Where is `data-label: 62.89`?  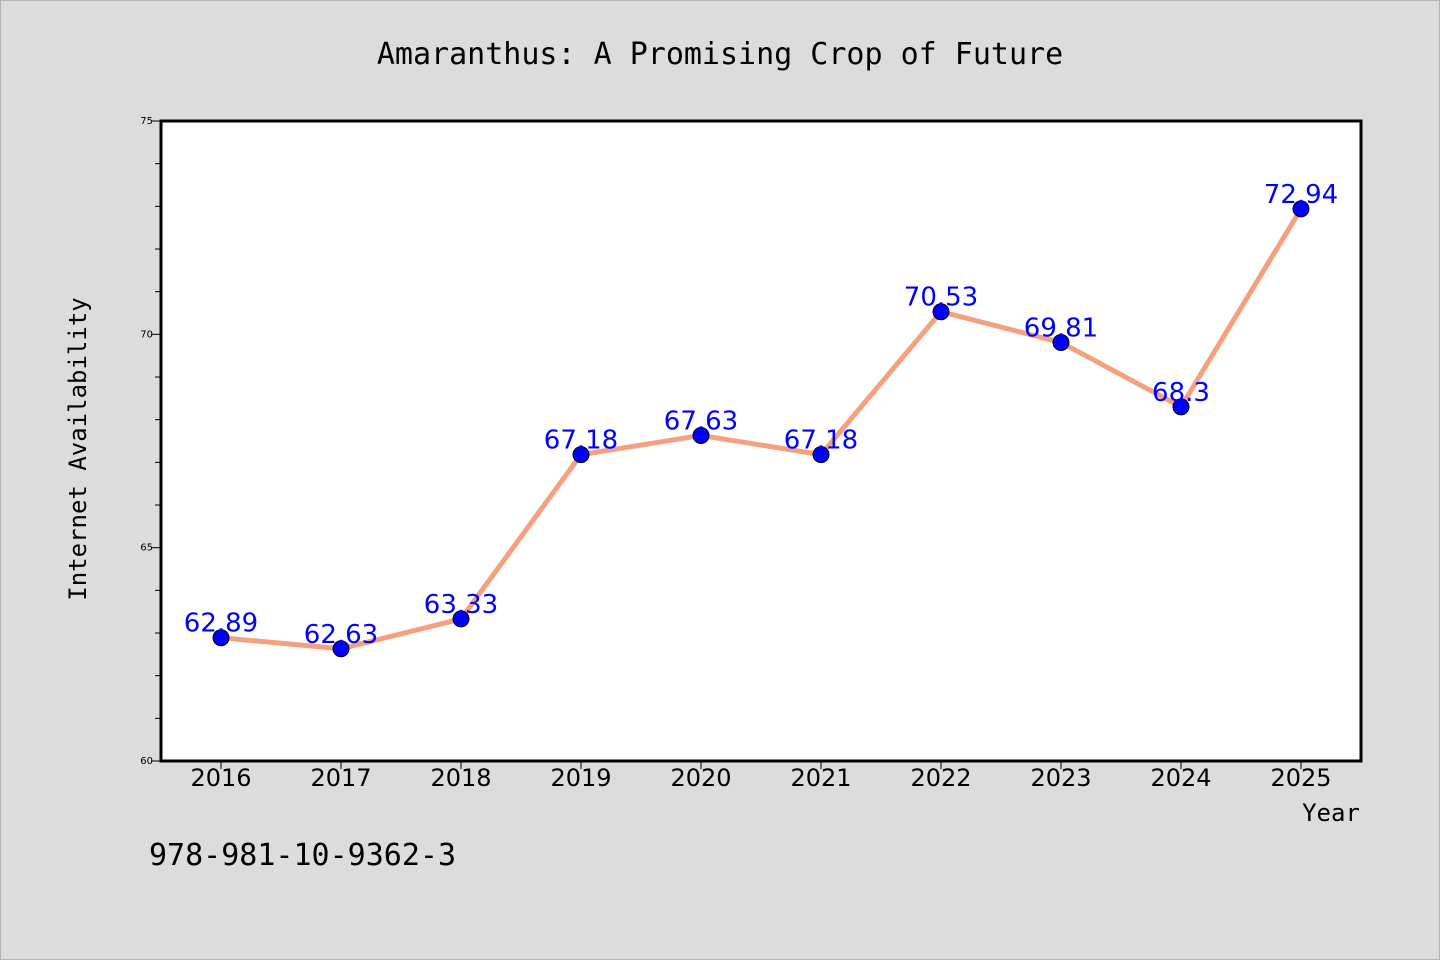
data-label: 62.89 is located at coordinates (221, 624).